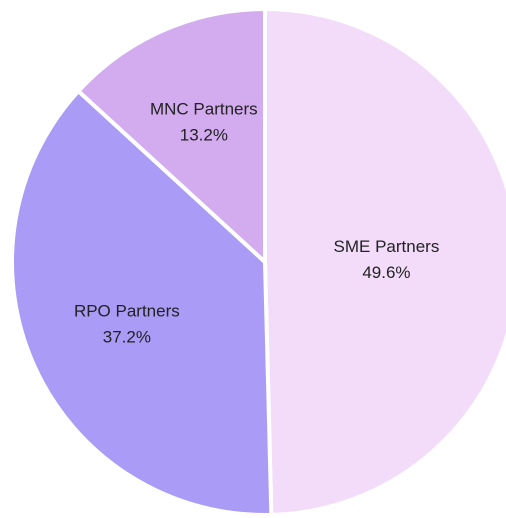 This screenshot has height=518, width=506. What do you see at coordinates (204, 109) in the screenshot?
I see `slice-label: MNC Partners` at bounding box center [204, 109].